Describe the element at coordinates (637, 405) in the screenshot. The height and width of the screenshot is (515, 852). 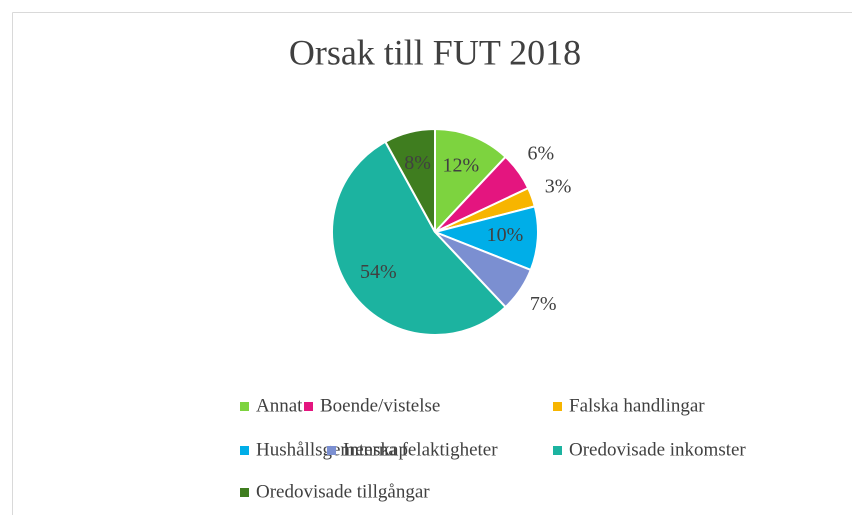
I see `legend-label: Falska handlingar` at that location.